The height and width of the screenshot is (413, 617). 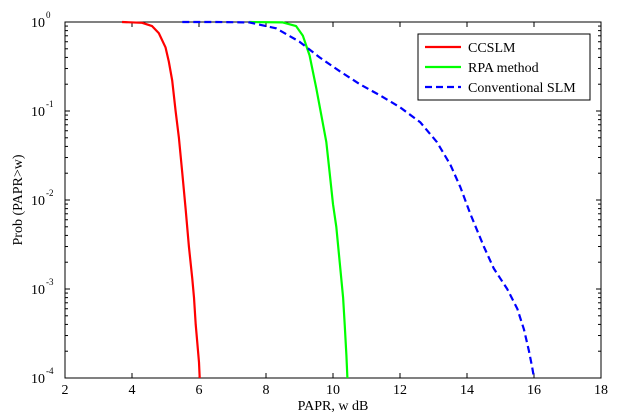 What do you see at coordinates (400, 390) in the screenshot?
I see `x-tick-label: 12` at bounding box center [400, 390].